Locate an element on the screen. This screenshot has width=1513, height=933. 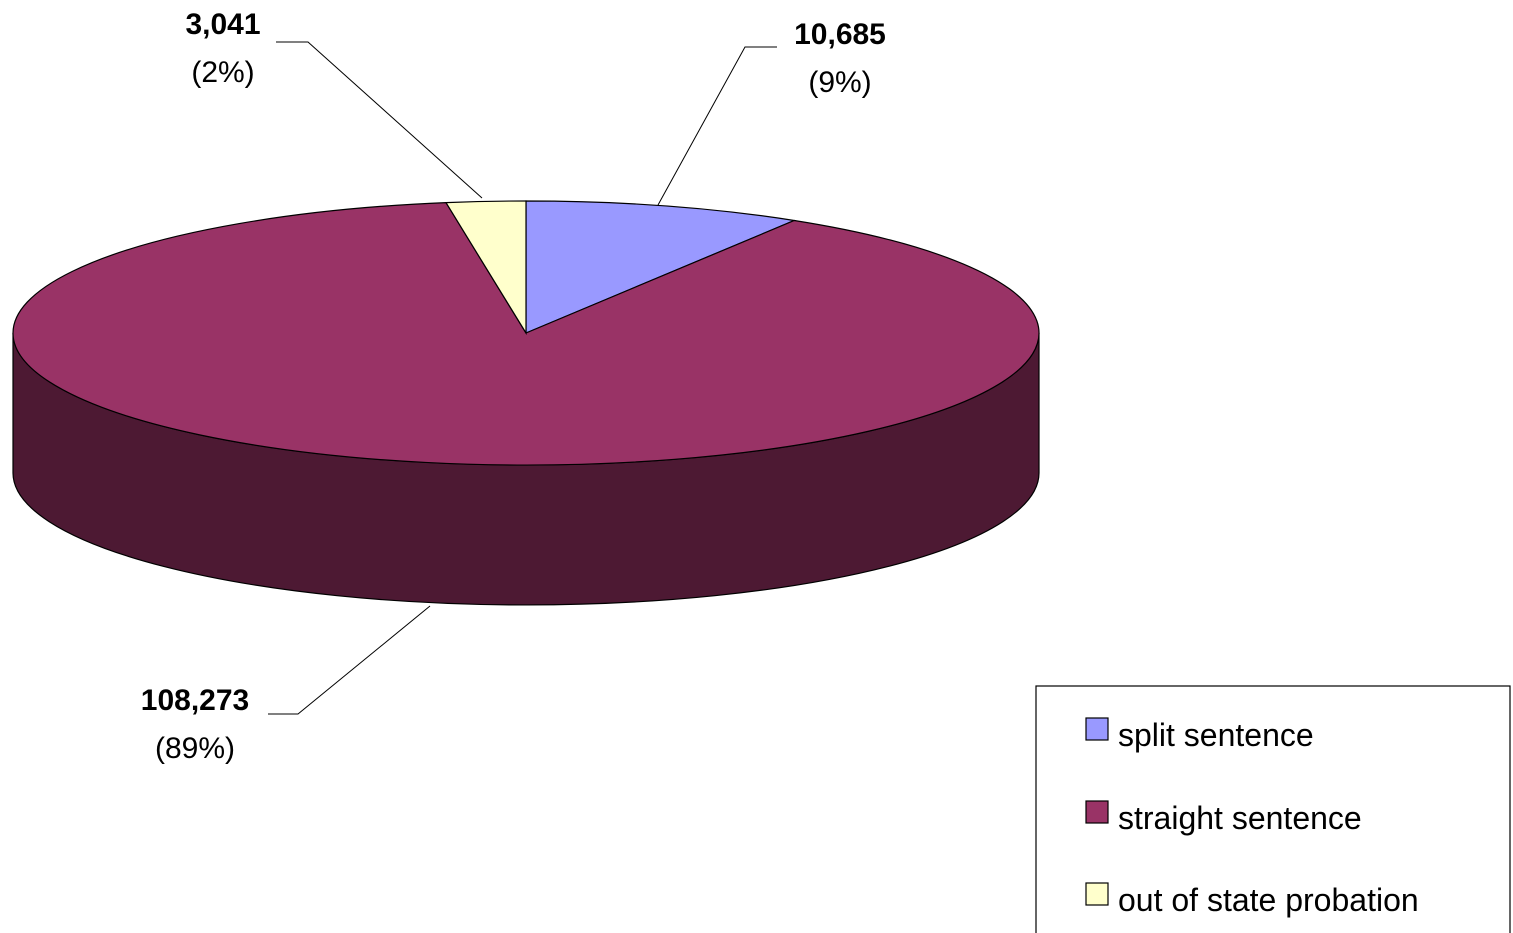
data-label-split-sentence-percent: (9%) is located at coordinates (839, 82).